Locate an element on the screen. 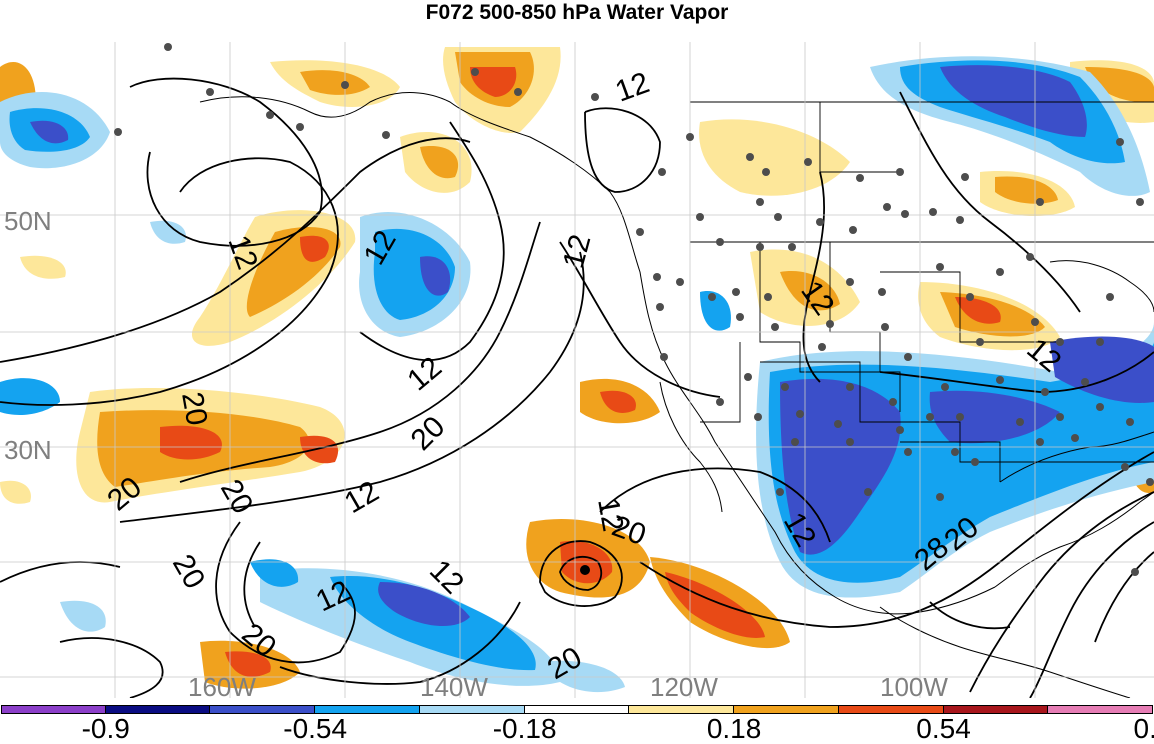 This screenshot has width=1154, height=744. contour-label: 20 is located at coordinates (194, 408).